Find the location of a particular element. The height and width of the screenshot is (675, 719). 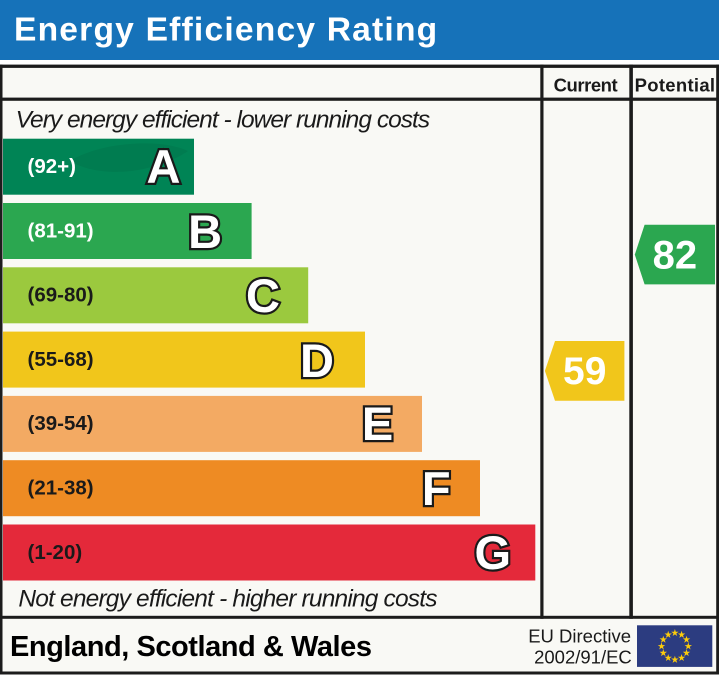

svg-text: (92+) is located at coordinates (52, 166).